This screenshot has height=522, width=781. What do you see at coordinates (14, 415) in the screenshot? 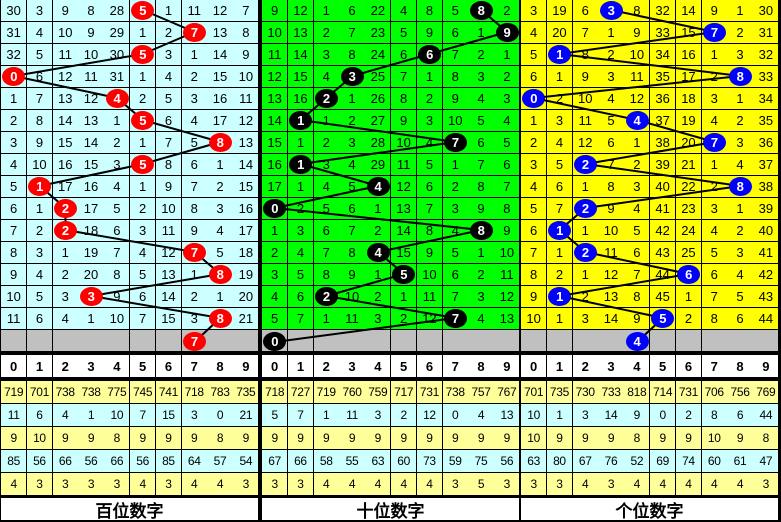
I see `stat-cell: 11` at bounding box center [14, 415].